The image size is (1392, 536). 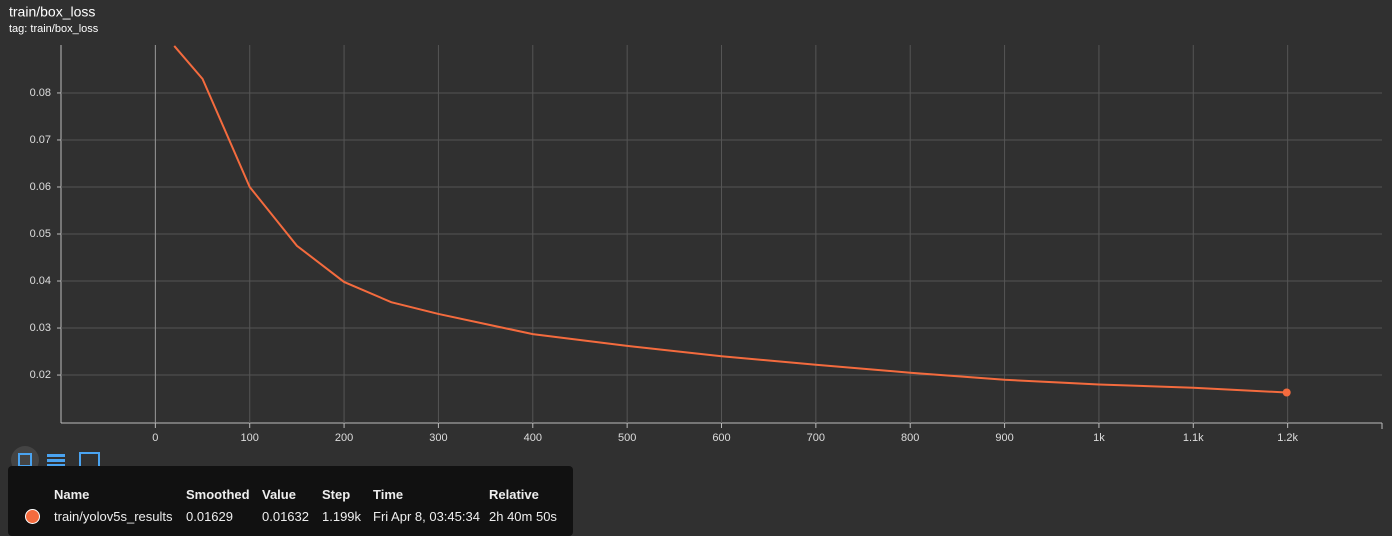 I want to click on x-tick-label: 300, so click(x=438, y=438).